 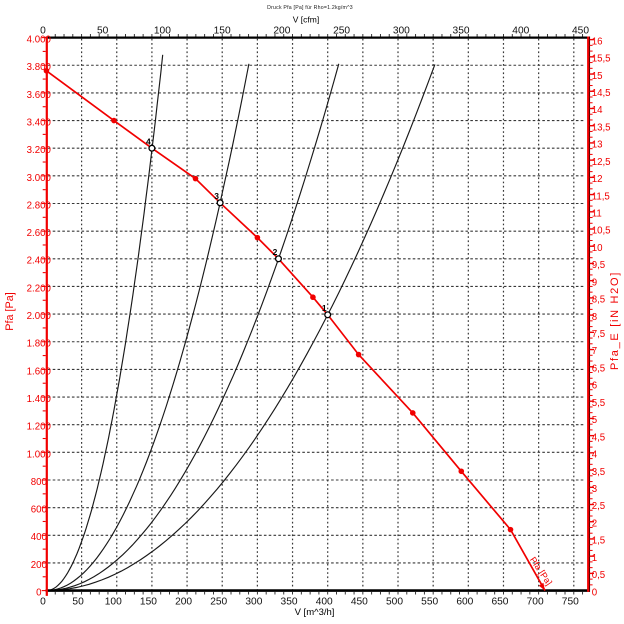 I want to click on svg-text: 550, so click(x=429, y=602).